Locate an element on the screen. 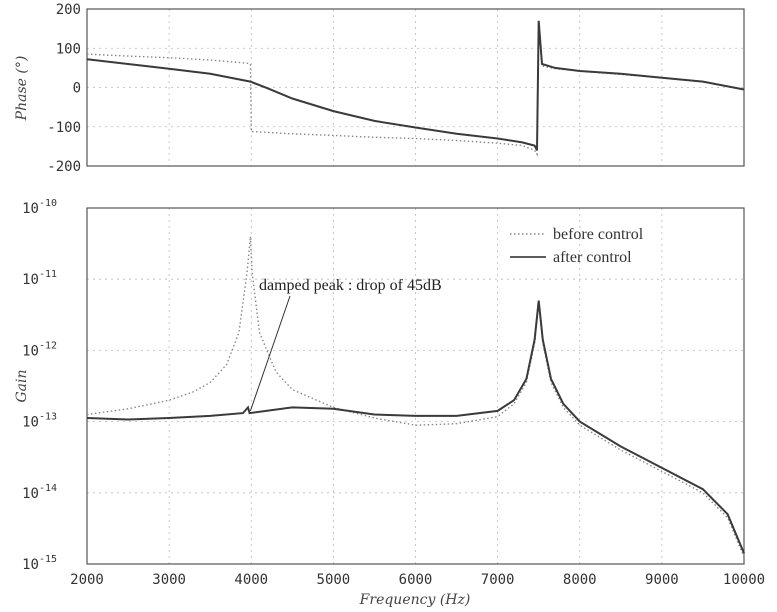 The height and width of the screenshot is (612, 777). gain-x-ticks: 2000 3000 4000 5000 6000 7000 8000 9000 10000 is located at coordinates (417, 580).